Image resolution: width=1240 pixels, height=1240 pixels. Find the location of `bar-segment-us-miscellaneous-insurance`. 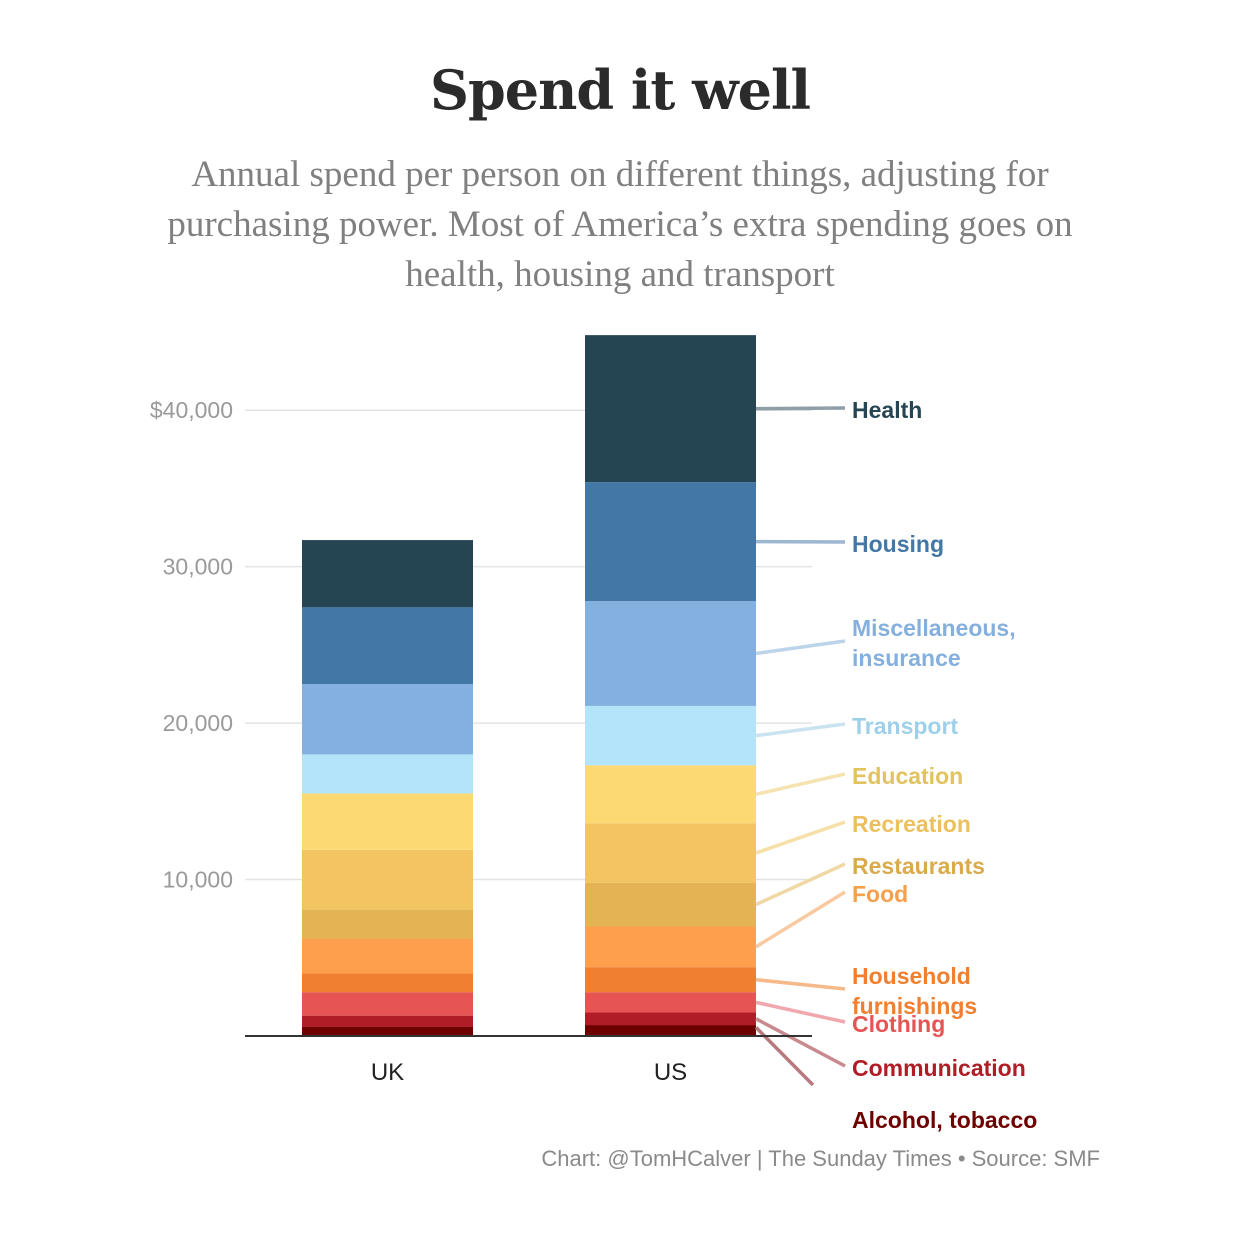

bar-segment-us-miscellaneous-insurance is located at coordinates (670, 653).